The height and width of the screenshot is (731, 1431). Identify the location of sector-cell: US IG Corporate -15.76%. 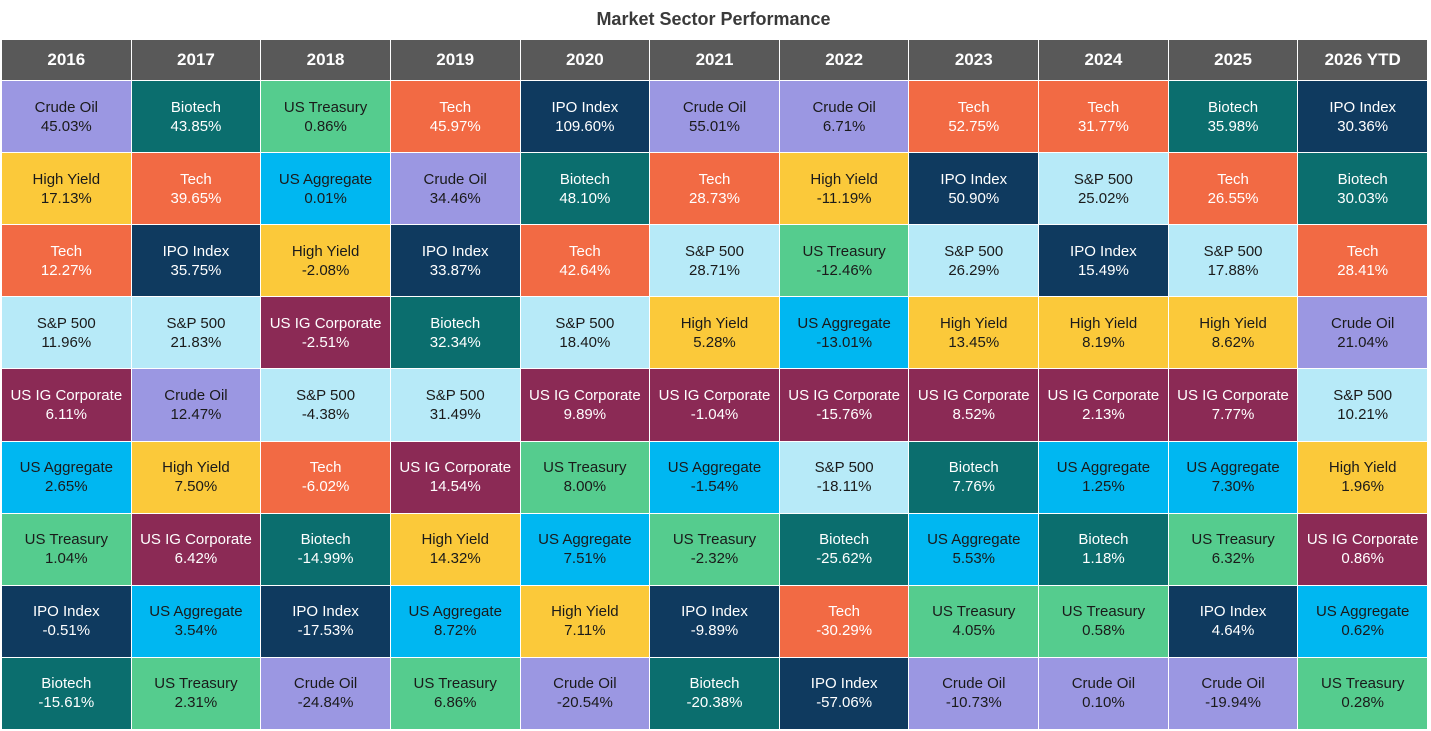
(844, 405).